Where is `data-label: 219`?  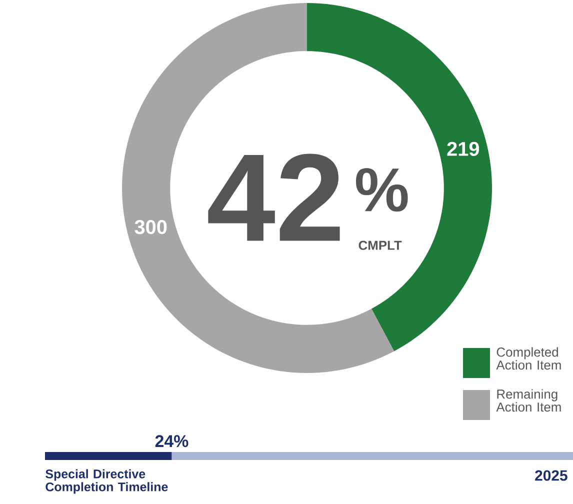
data-label: 219 is located at coordinates (463, 149).